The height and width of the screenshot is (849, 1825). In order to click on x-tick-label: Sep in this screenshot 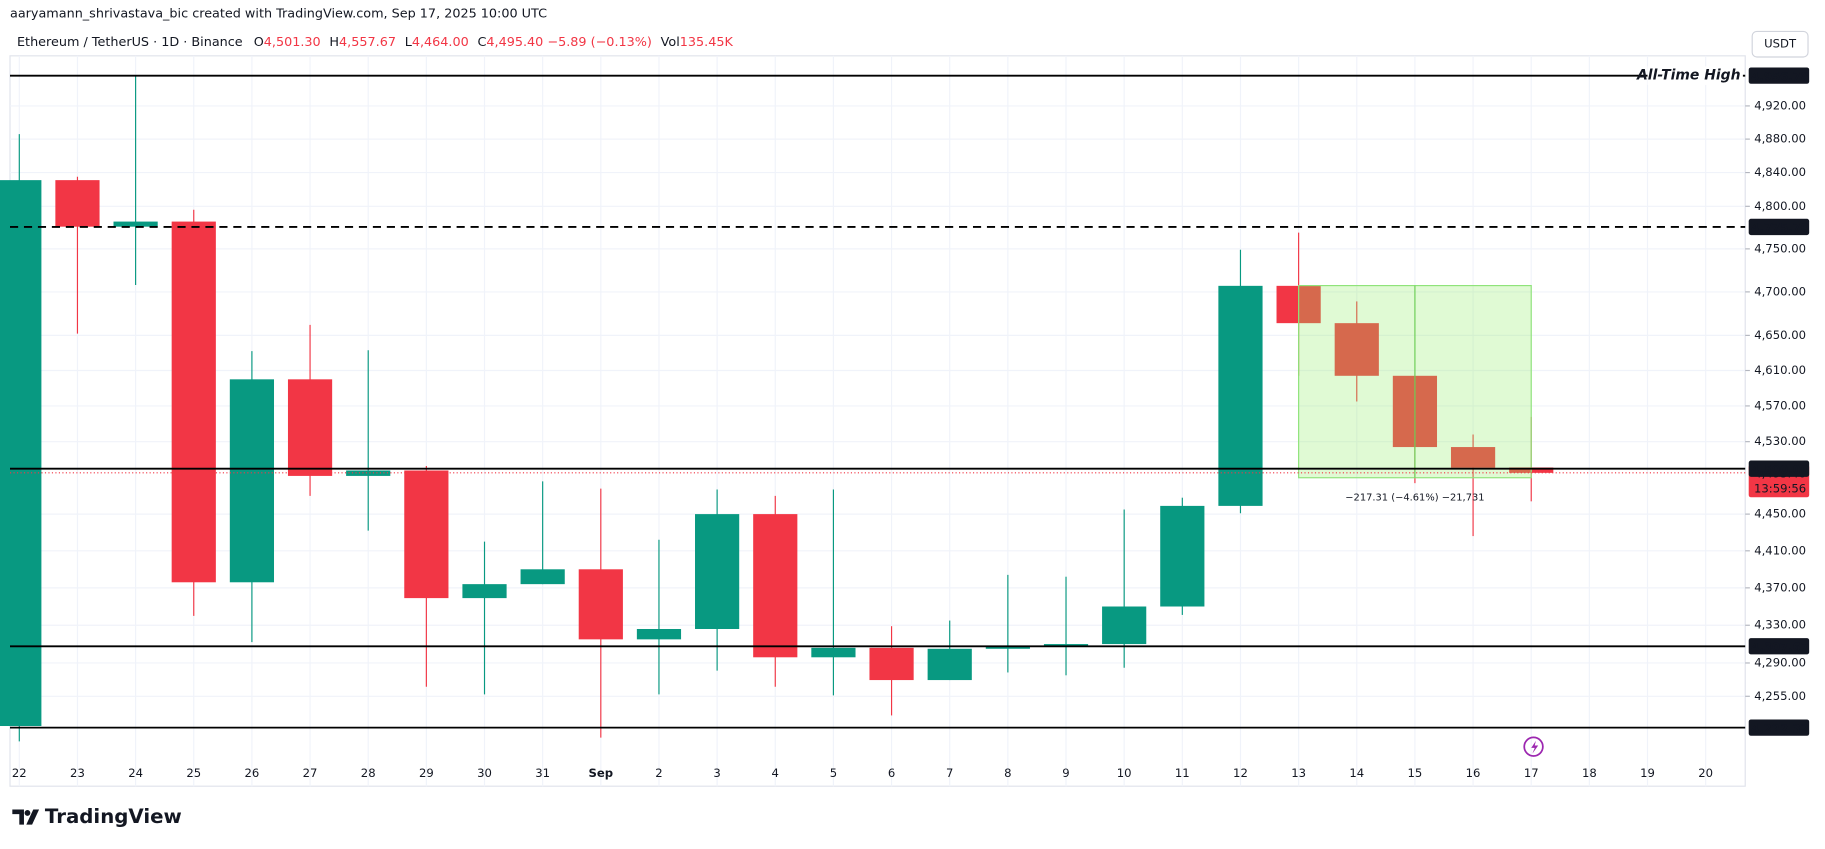, I will do `click(601, 773)`.